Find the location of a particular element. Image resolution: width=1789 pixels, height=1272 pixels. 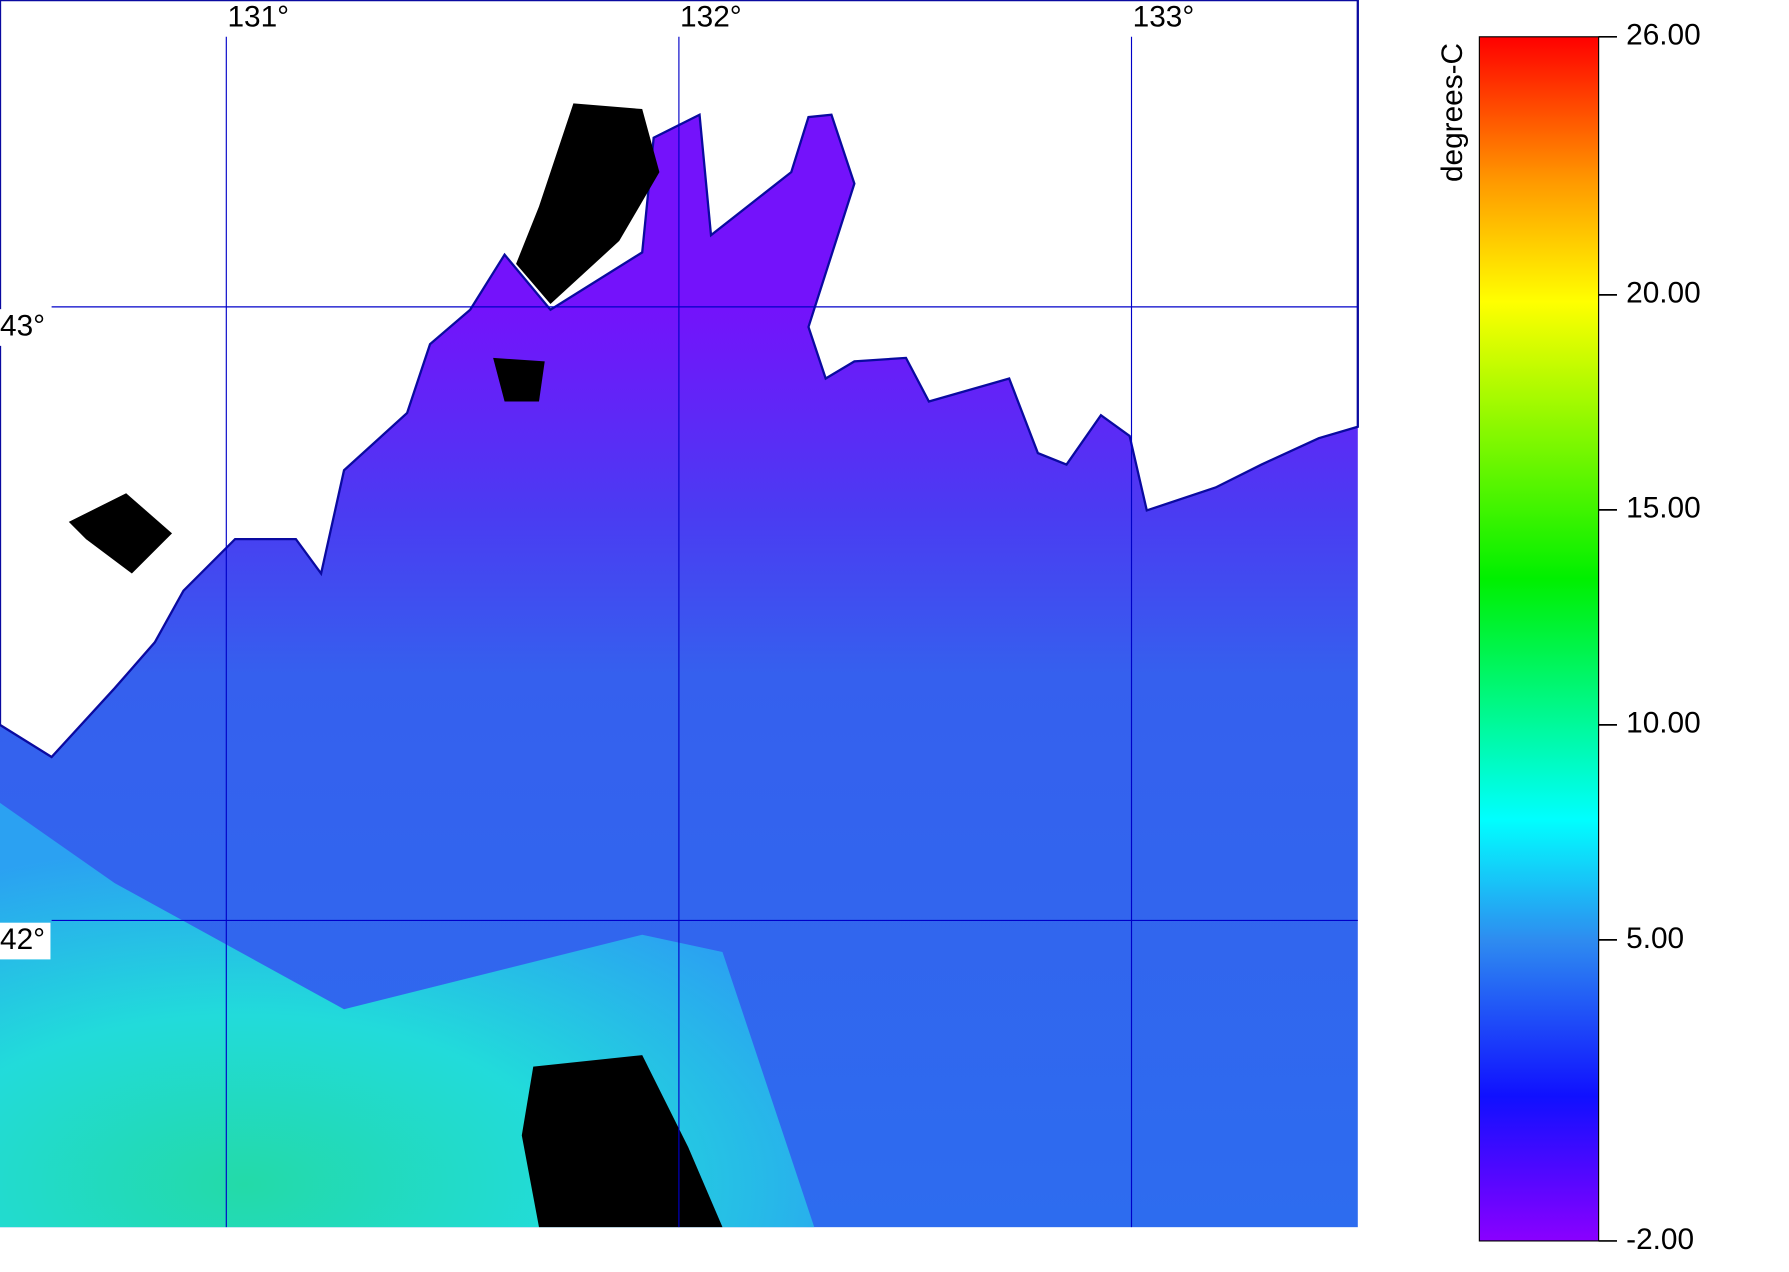

colorbar-tick-label: 15.00 is located at coordinates (1663, 508).